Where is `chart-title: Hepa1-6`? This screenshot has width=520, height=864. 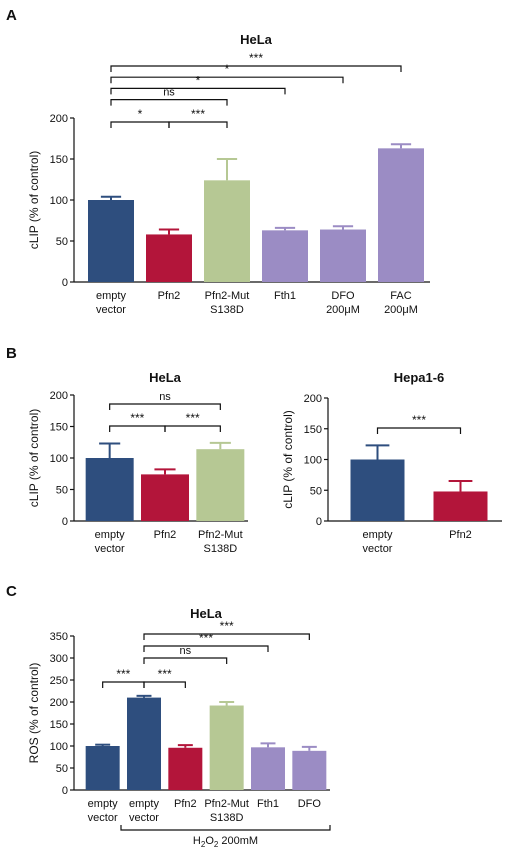 chart-title: Hepa1-6 is located at coordinates (419, 377).